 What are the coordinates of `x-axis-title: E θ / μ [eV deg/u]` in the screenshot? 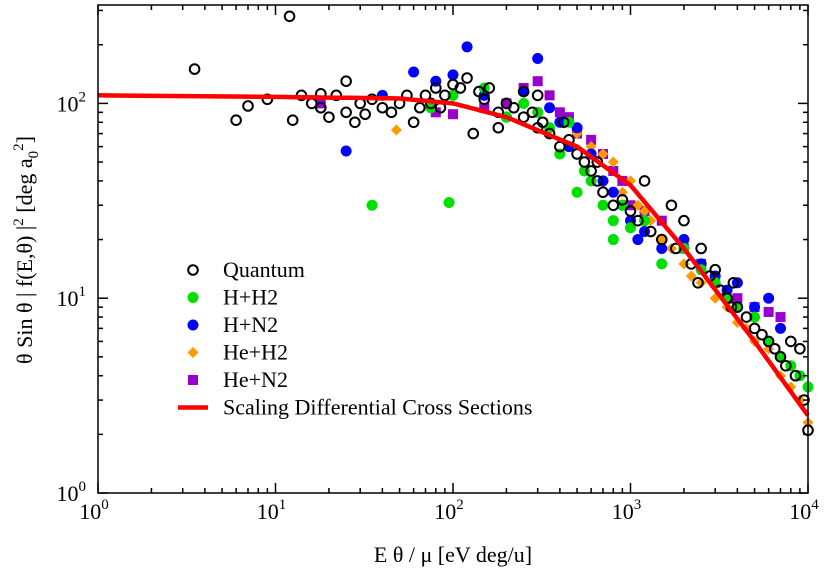 It's located at (453, 554).